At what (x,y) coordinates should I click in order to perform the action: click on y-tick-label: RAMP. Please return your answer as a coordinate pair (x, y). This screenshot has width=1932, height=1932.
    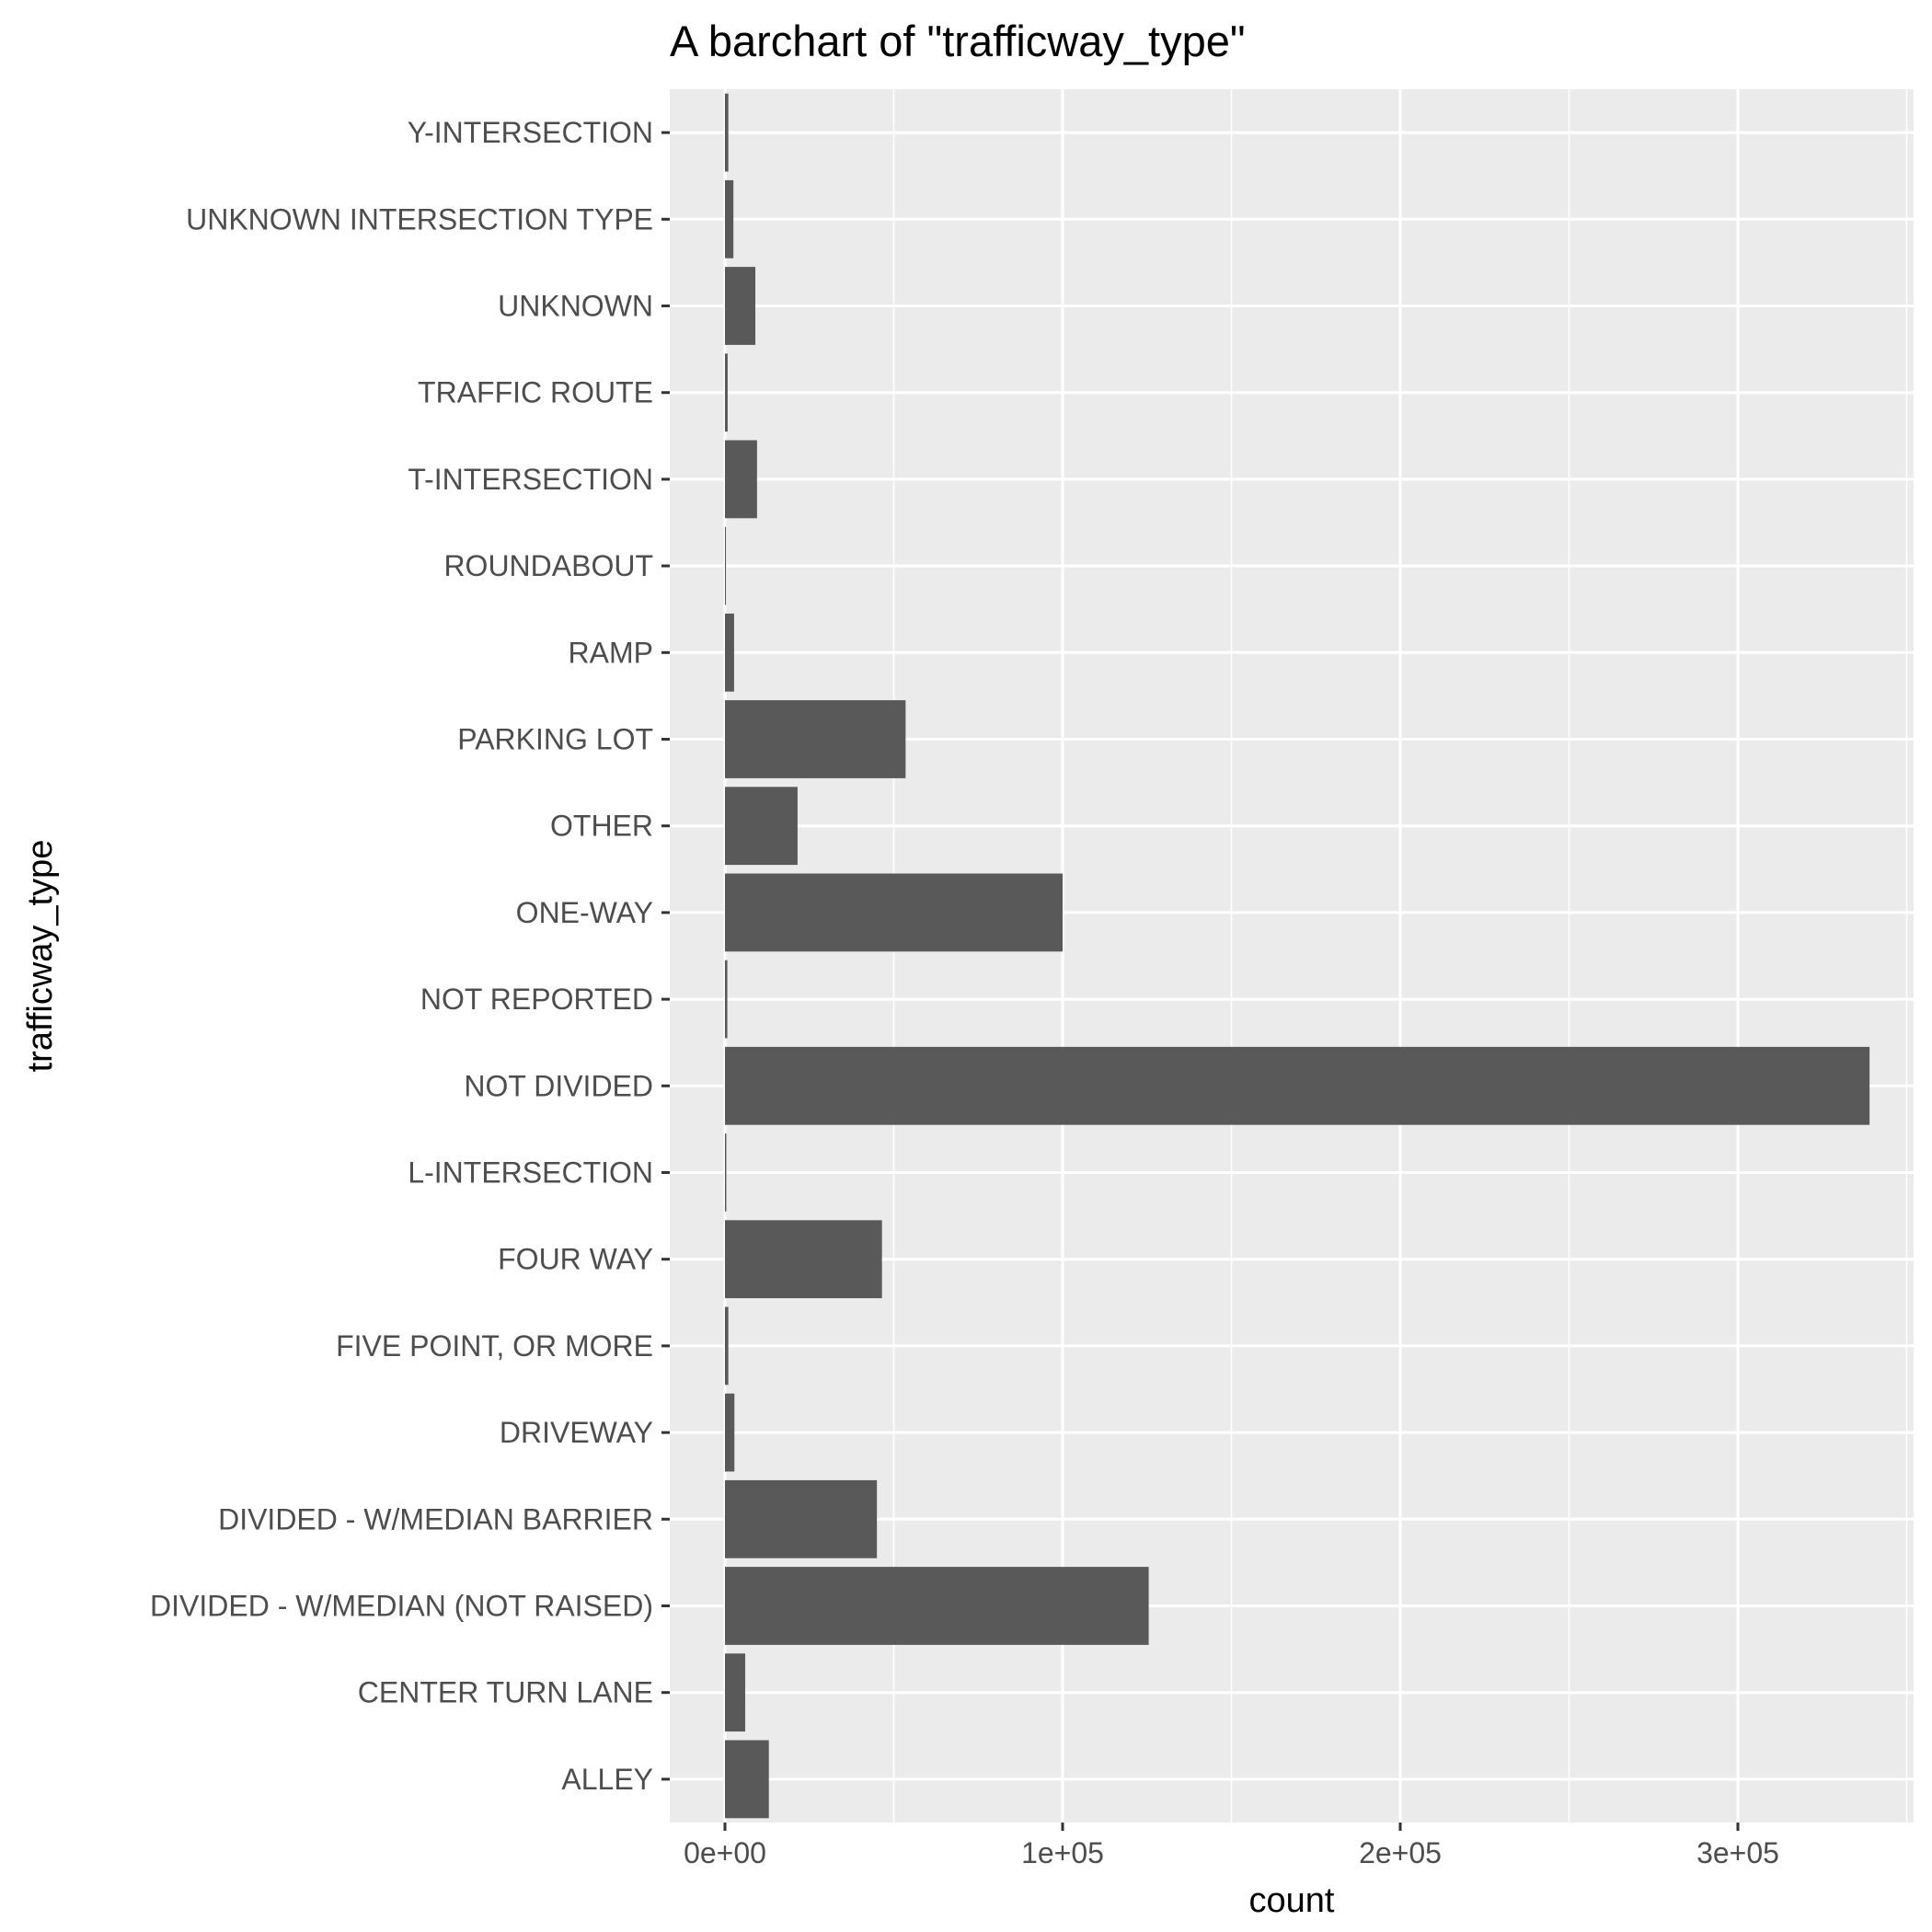
    Looking at the image, I should click on (611, 652).